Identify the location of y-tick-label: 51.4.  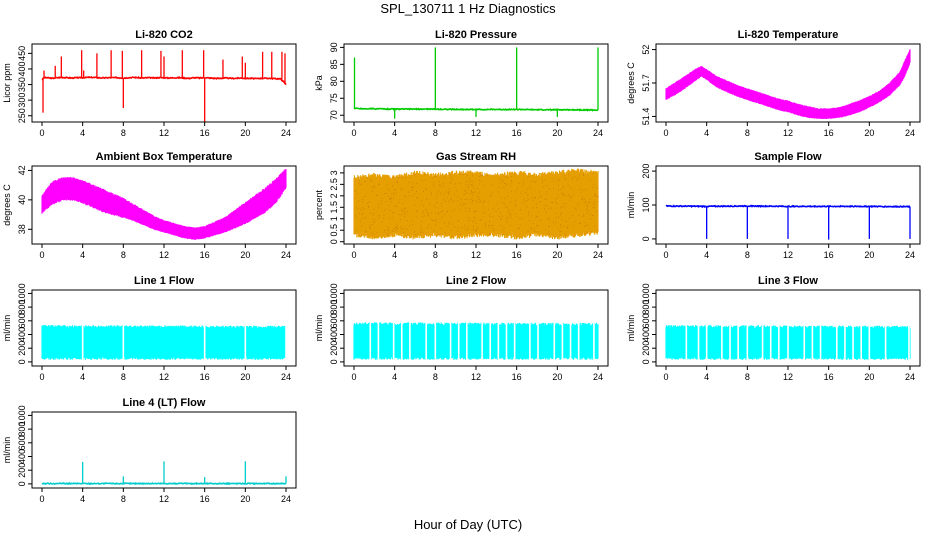
(646, 117).